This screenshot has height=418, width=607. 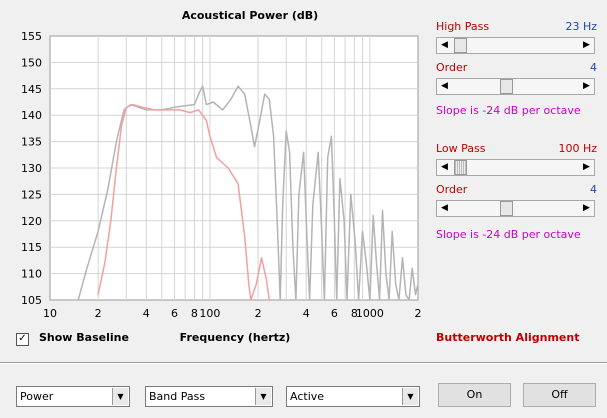 I want to click on lp-order-slider-thumb, so click(x=506, y=208).